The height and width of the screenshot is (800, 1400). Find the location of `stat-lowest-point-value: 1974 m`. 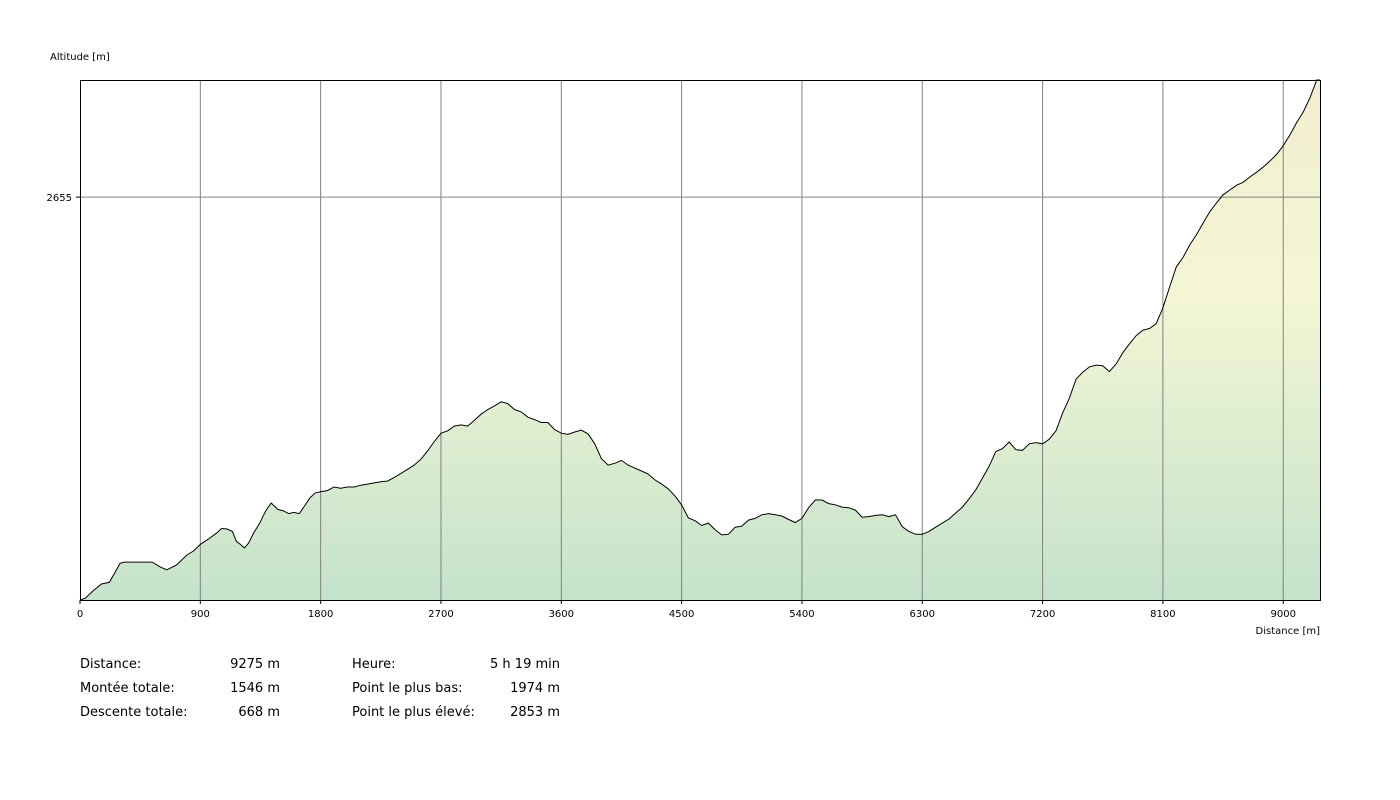

stat-lowest-point-value: 1974 m is located at coordinates (535, 688).